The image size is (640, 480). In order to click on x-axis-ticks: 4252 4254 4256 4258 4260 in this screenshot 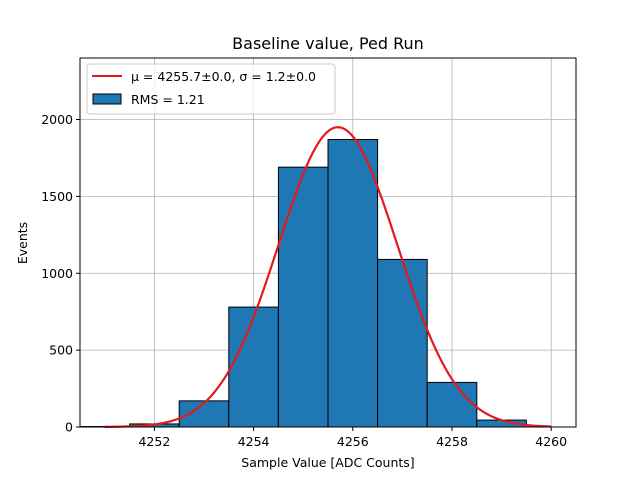, I will do `click(352, 438)`.